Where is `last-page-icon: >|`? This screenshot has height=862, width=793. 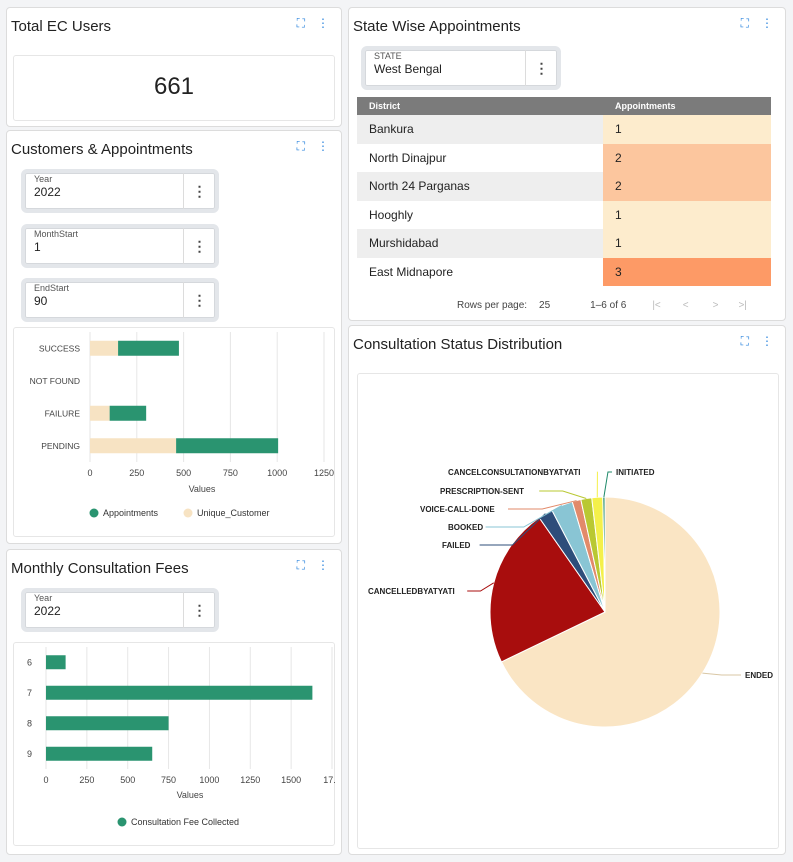
last-page-icon: >| is located at coordinates (742, 305).